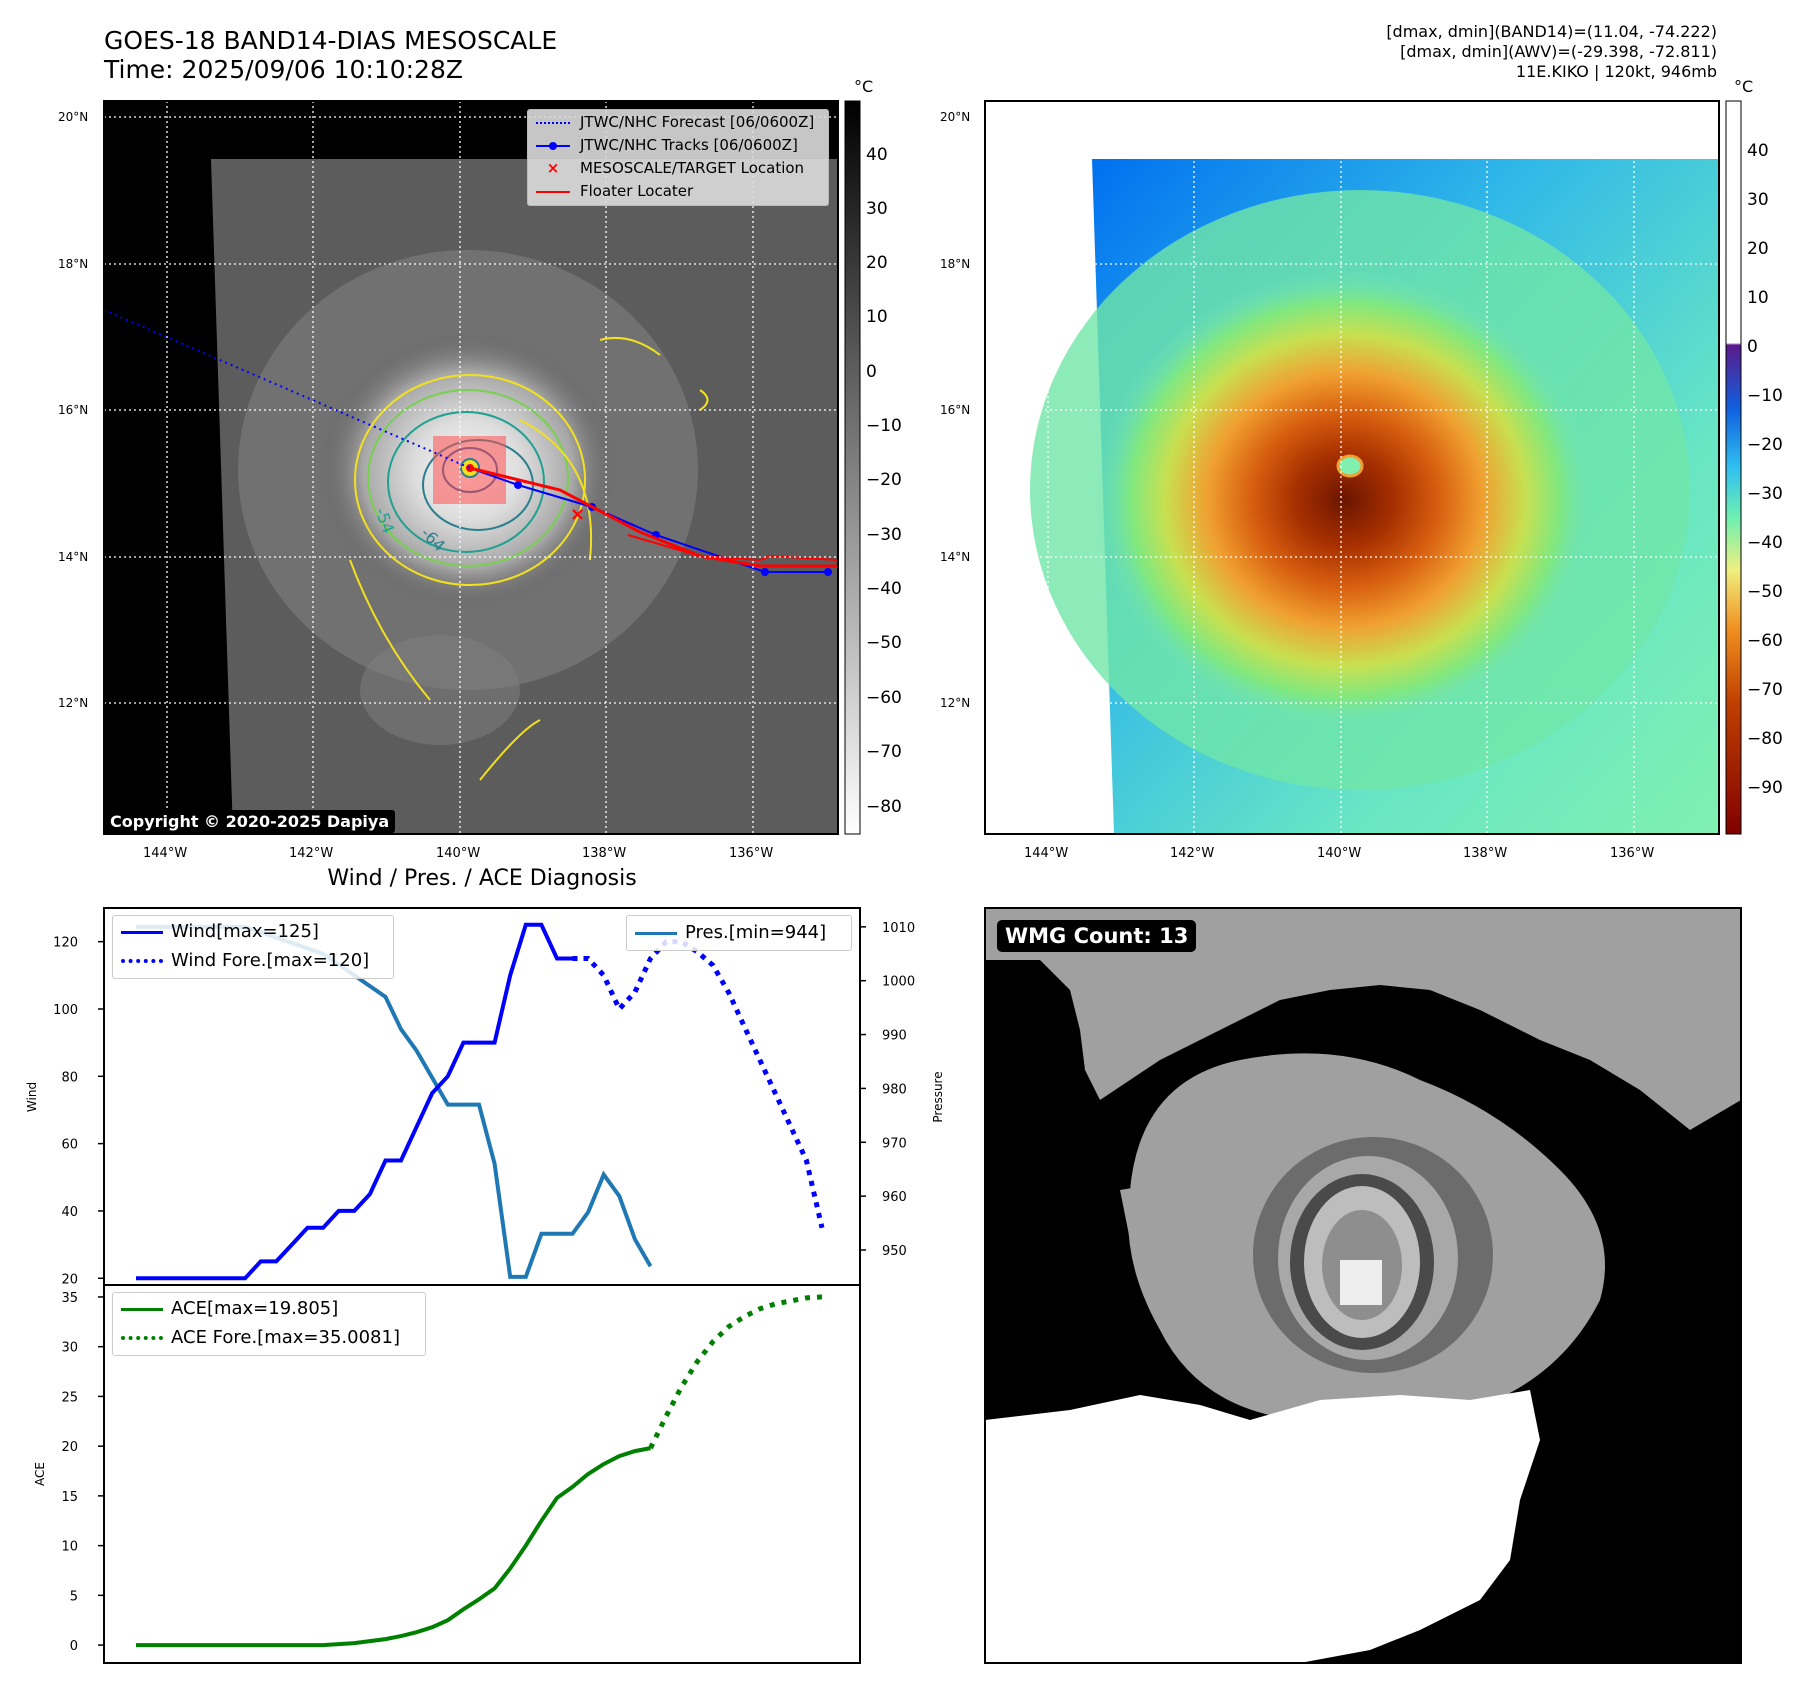 The image size is (1797, 1690). I want to click on legend-item-floater: Floater Locater, so click(682, 191).